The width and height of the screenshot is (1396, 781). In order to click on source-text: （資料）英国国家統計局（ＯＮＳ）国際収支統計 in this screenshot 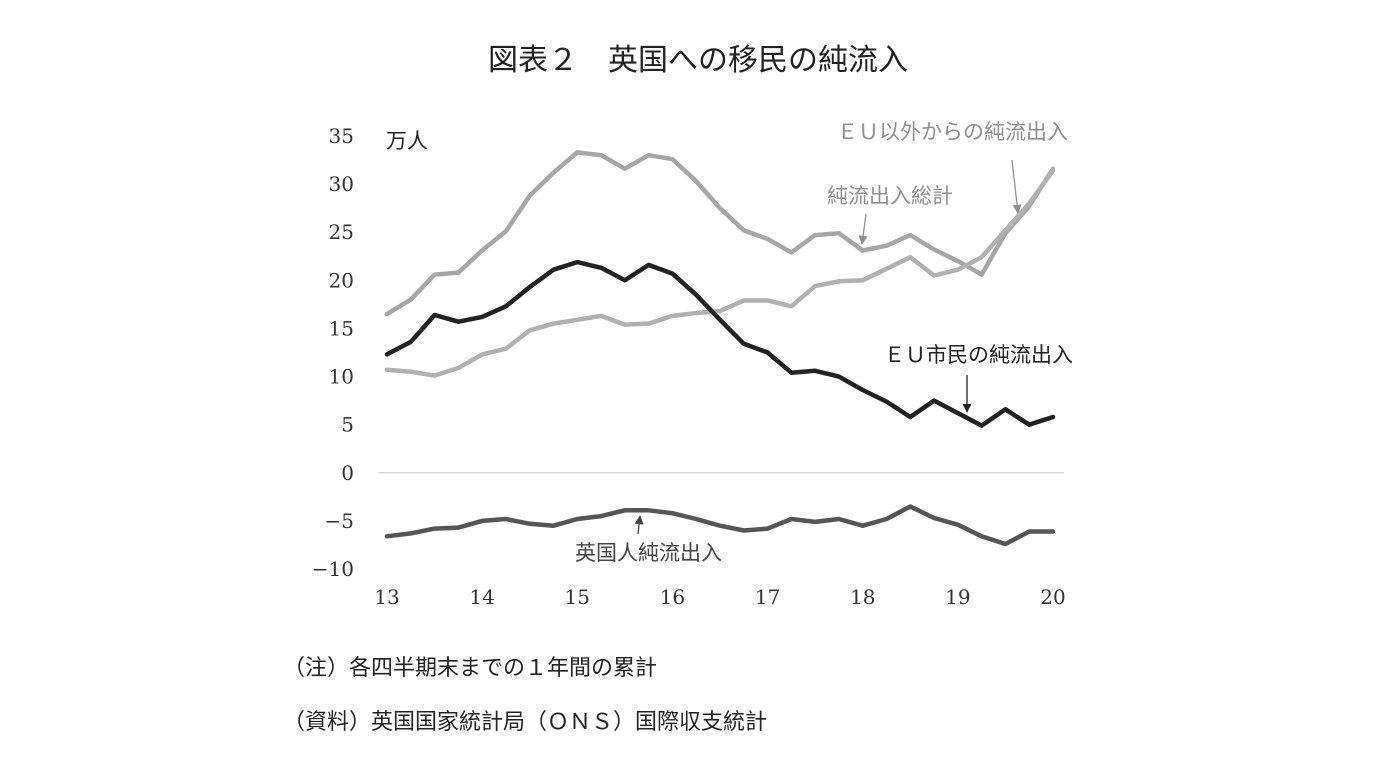, I will do `click(525, 722)`.